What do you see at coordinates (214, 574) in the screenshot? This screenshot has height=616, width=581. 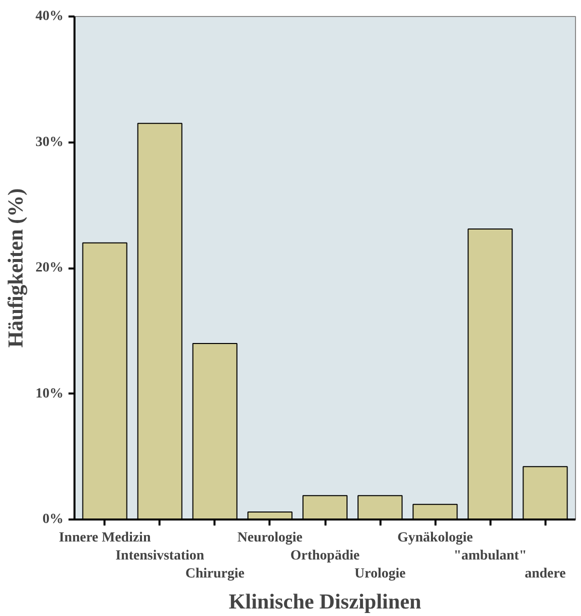 I see `x-tick-label: Chirurgie` at bounding box center [214, 574].